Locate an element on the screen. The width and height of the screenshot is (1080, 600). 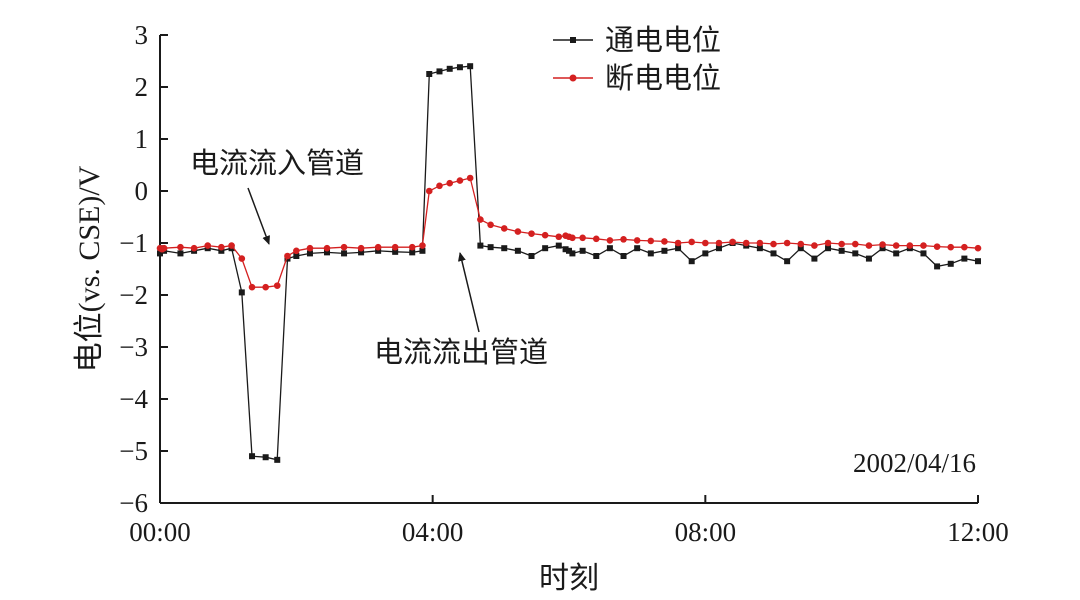
y-tick-label: 1 is located at coordinates (142, 139).